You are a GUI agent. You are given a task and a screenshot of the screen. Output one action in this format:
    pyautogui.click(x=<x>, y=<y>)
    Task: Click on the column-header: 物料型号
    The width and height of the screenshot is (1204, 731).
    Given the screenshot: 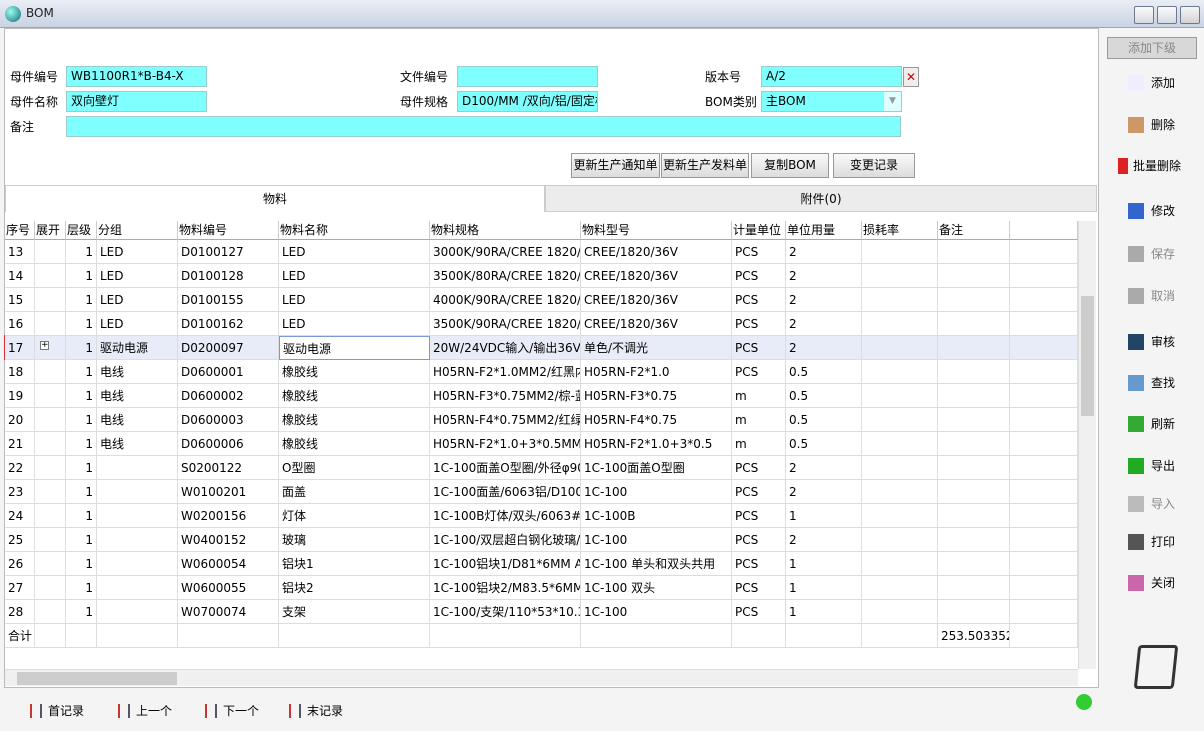 What is the action you would take?
    pyautogui.click(x=656, y=230)
    